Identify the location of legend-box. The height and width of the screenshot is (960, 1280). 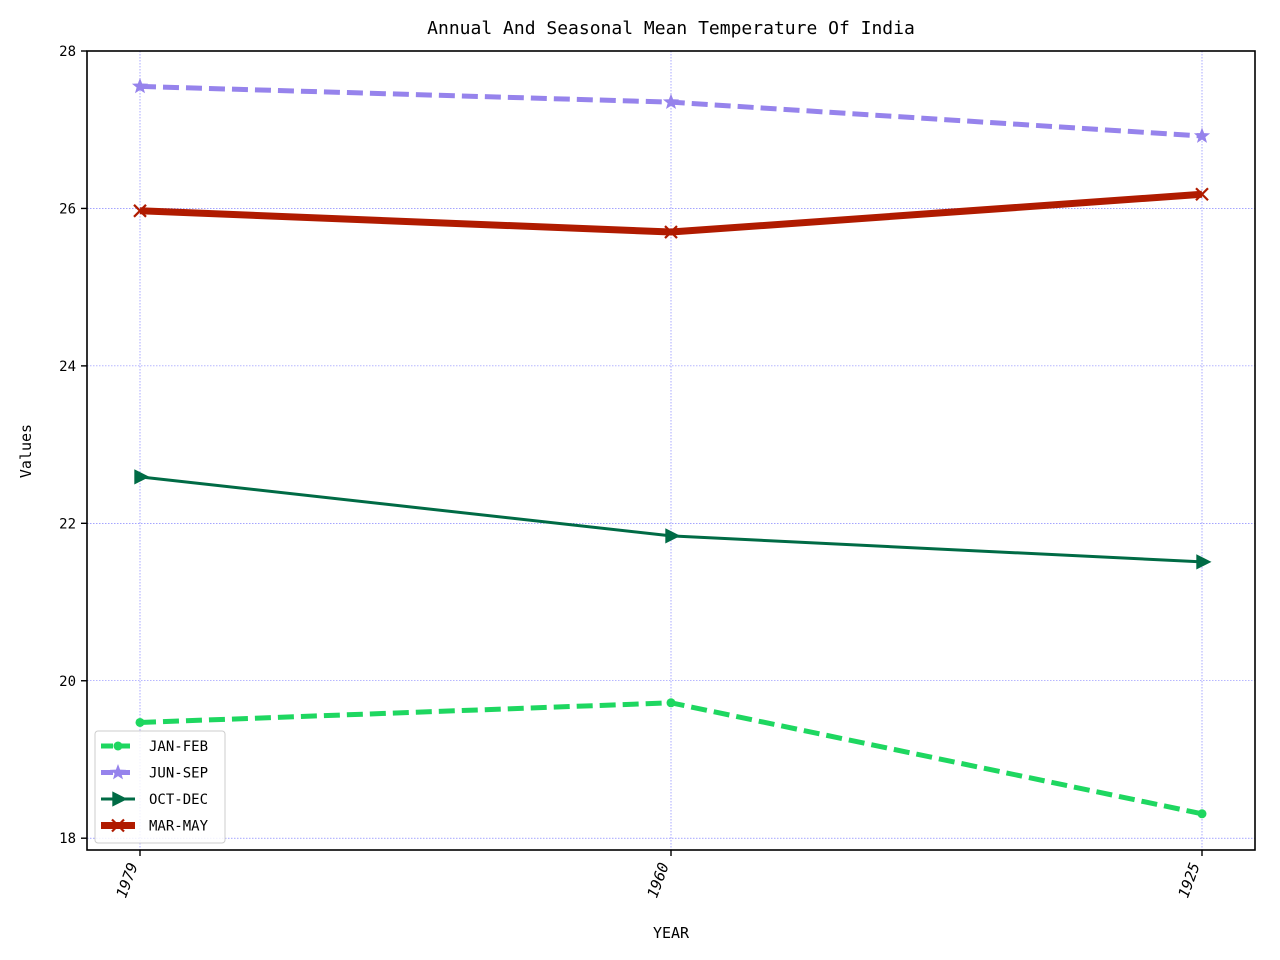
(160, 787).